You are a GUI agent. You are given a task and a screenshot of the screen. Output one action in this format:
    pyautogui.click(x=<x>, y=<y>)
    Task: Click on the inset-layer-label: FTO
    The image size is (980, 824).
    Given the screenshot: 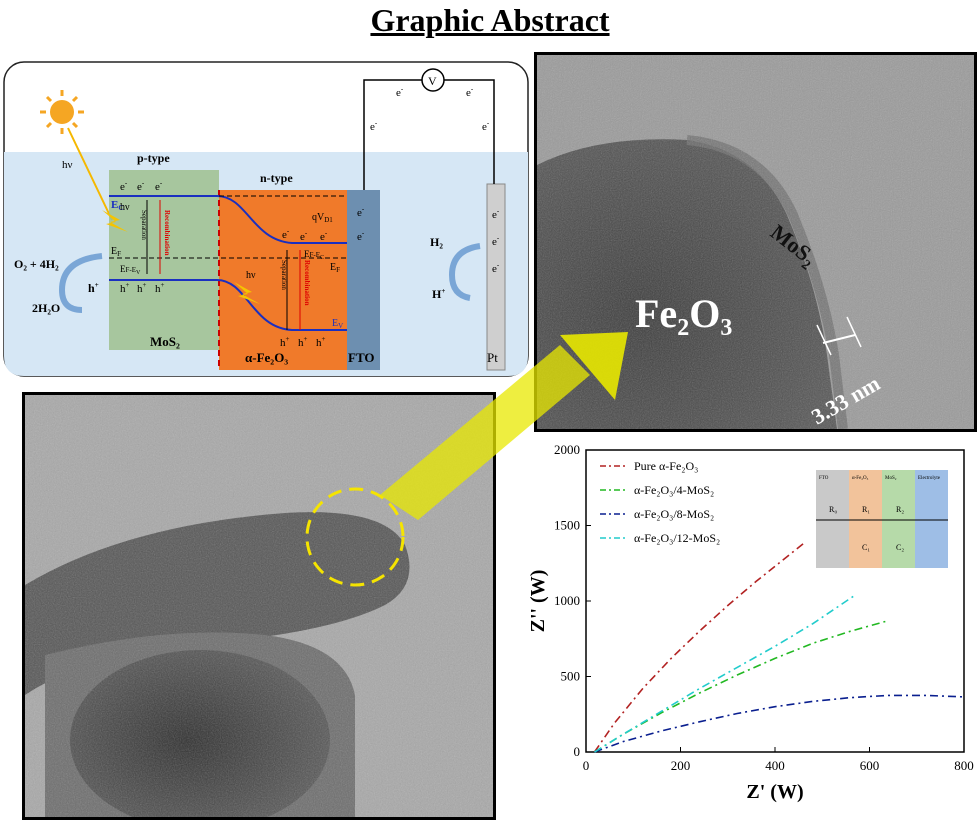 What is the action you would take?
    pyautogui.click(x=824, y=478)
    